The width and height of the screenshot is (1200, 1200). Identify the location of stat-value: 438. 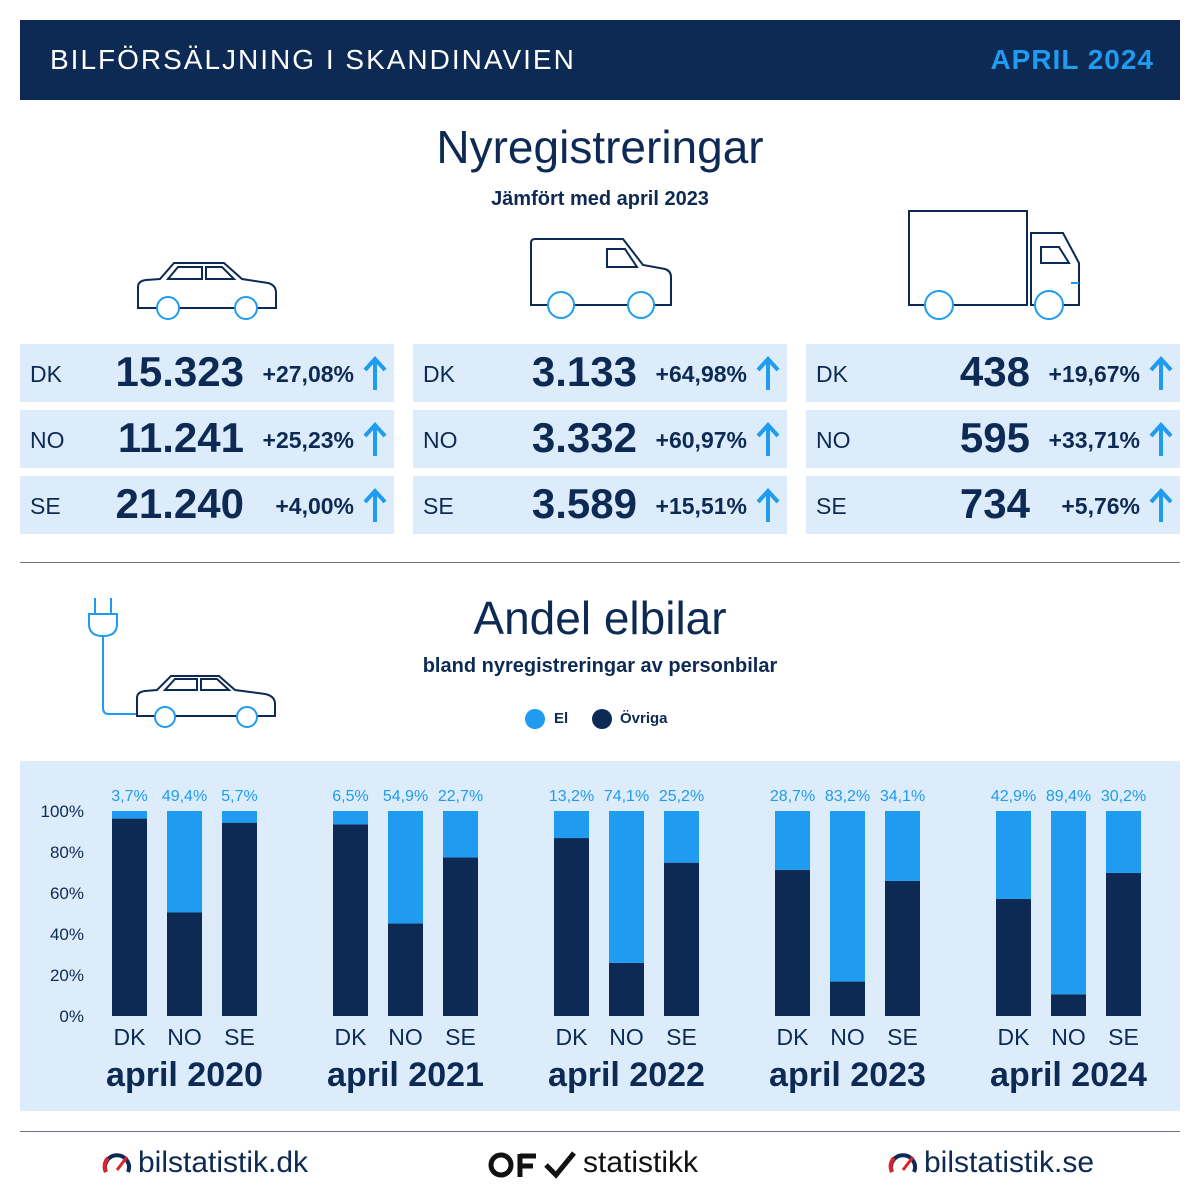
(994, 371).